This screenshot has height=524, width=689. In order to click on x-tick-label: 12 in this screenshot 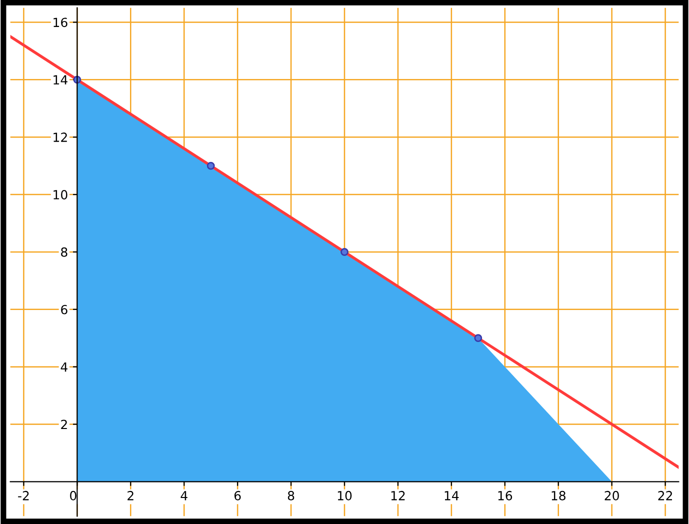, I will do `click(398, 495)`.